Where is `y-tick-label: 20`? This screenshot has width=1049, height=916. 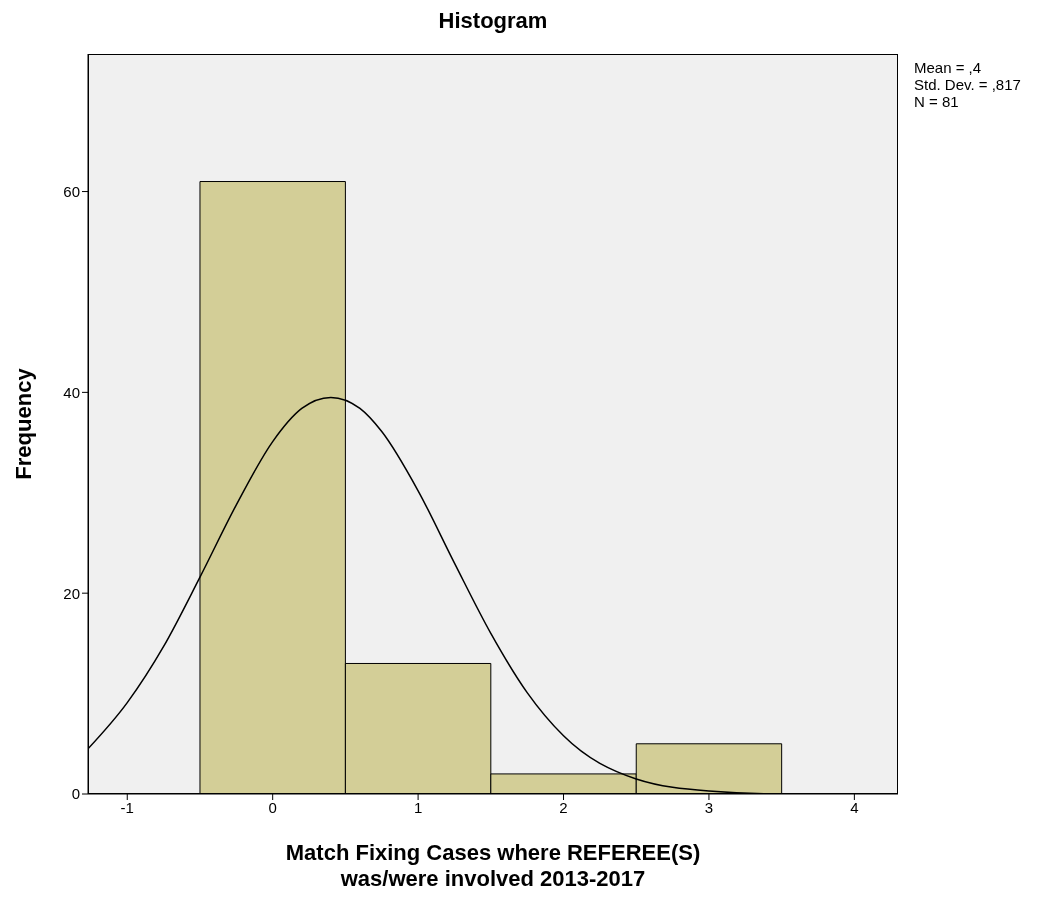
y-tick-label: 20 is located at coordinates (71, 593).